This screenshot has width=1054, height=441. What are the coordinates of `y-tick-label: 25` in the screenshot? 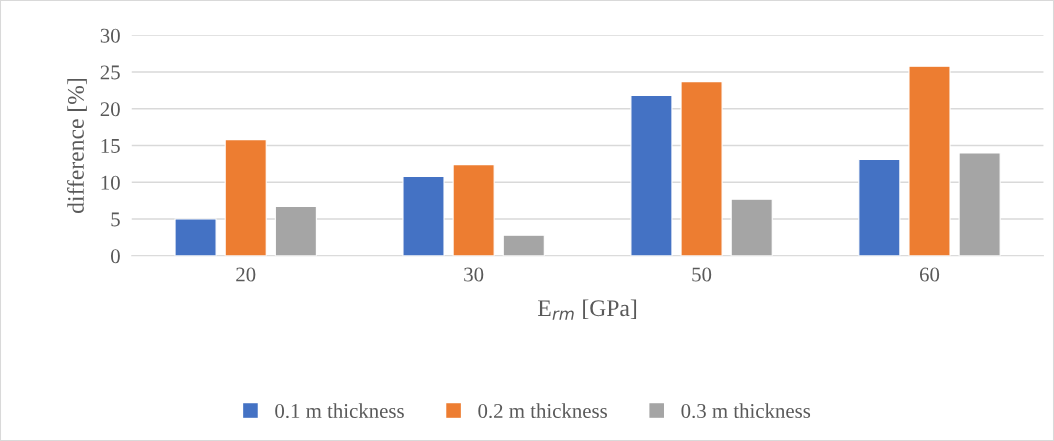 It's located at (110, 72).